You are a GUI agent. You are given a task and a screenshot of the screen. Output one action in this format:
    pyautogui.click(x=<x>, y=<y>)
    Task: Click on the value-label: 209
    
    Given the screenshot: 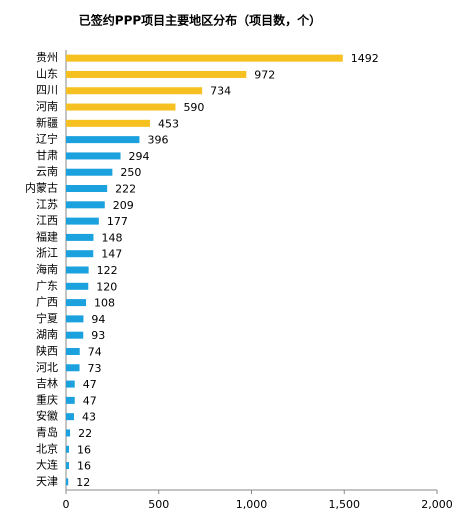 What is the action you would take?
    pyautogui.click(x=123, y=205)
    